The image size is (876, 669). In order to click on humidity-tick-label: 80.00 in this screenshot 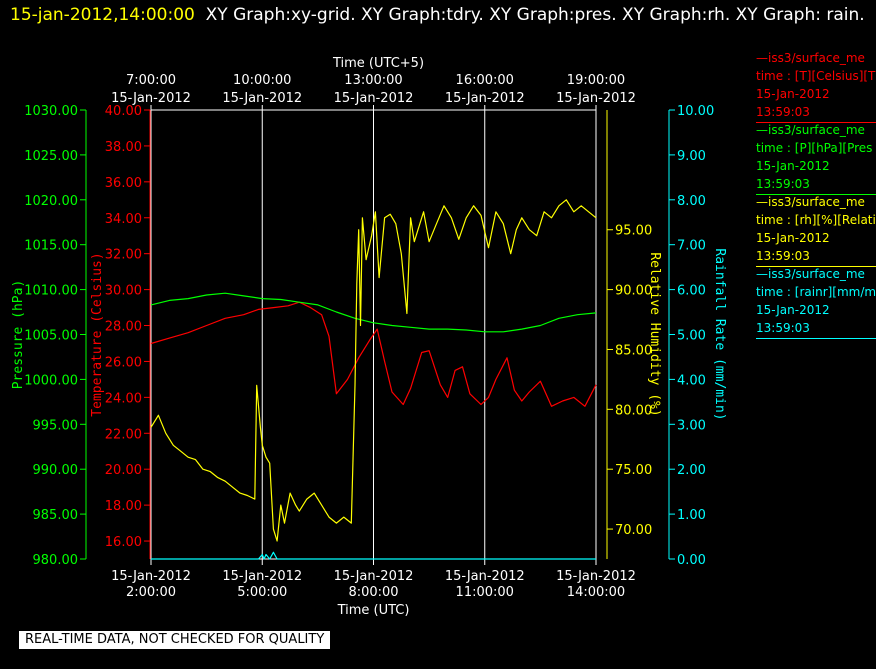, I will do `click(633, 410)`.